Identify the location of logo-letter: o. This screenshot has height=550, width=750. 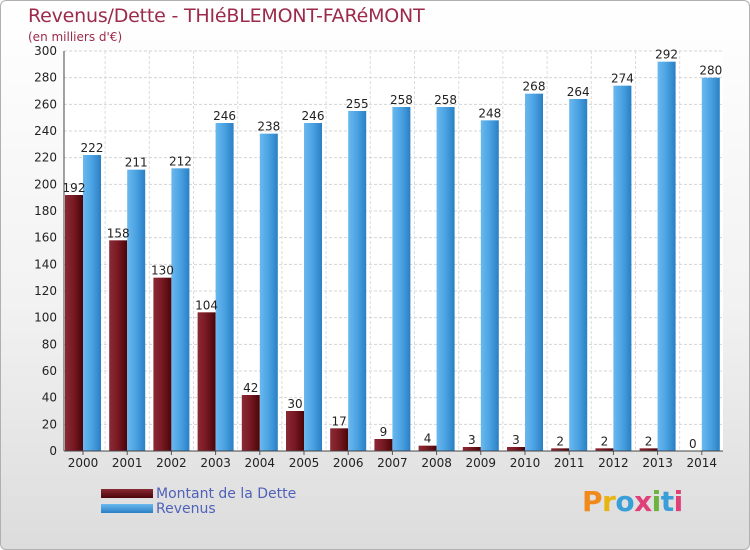
(625, 501).